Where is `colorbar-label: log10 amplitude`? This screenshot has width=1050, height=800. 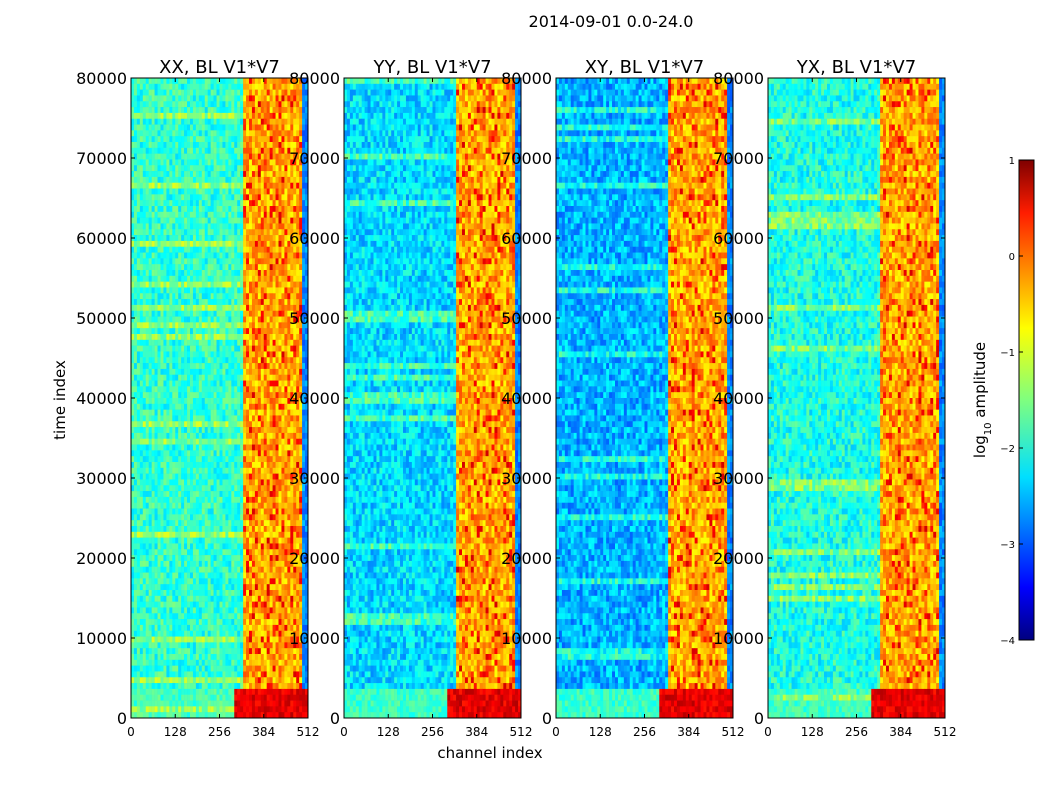
colorbar-label: log10 amplitude is located at coordinates (982, 400).